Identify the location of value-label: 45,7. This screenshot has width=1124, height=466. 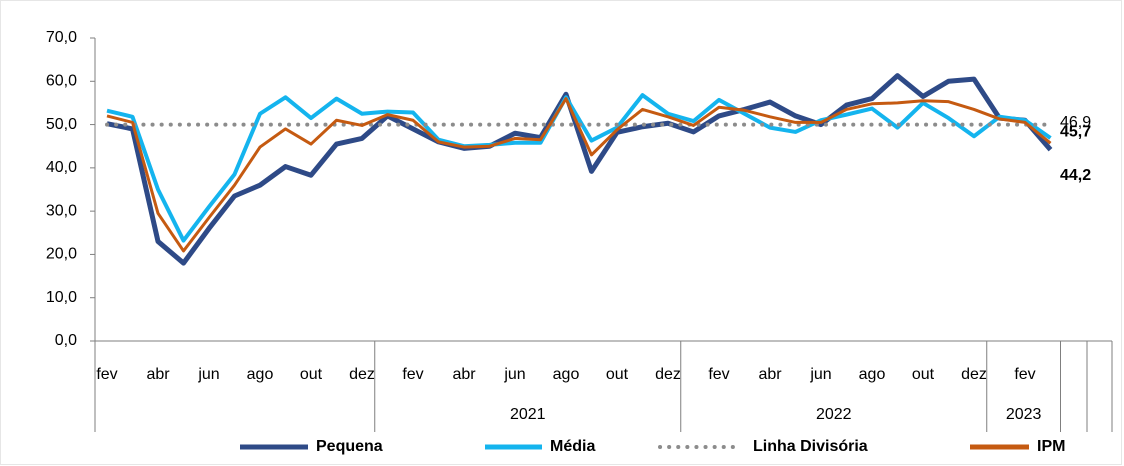
(1075, 131).